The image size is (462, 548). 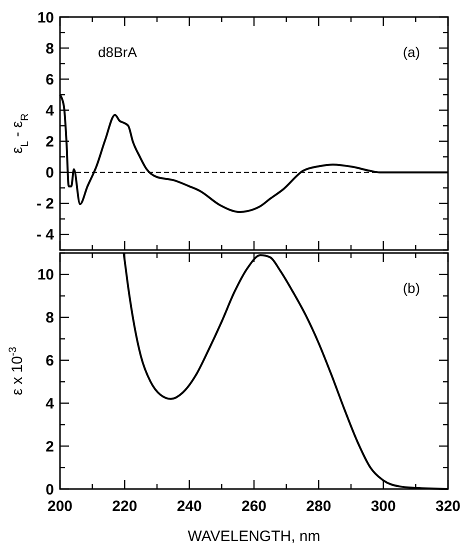 What do you see at coordinates (448, 506) in the screenshot?
I see `x-tick-label: 320` at bounding box center [448, 506].